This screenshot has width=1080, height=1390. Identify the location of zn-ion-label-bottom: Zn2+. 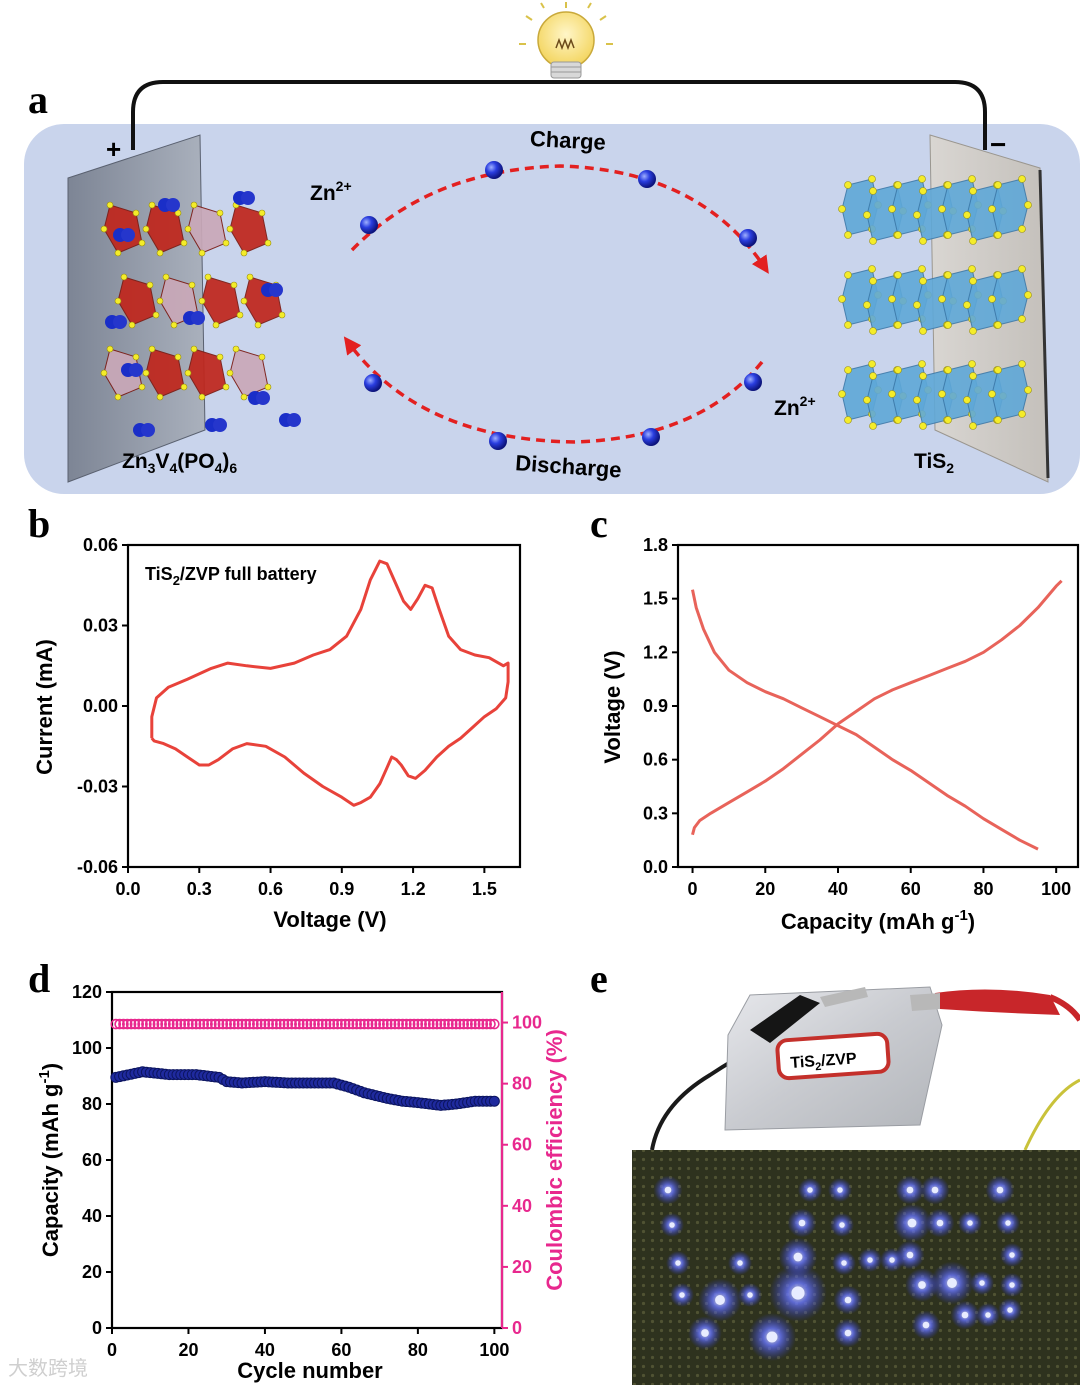
(795, 406).